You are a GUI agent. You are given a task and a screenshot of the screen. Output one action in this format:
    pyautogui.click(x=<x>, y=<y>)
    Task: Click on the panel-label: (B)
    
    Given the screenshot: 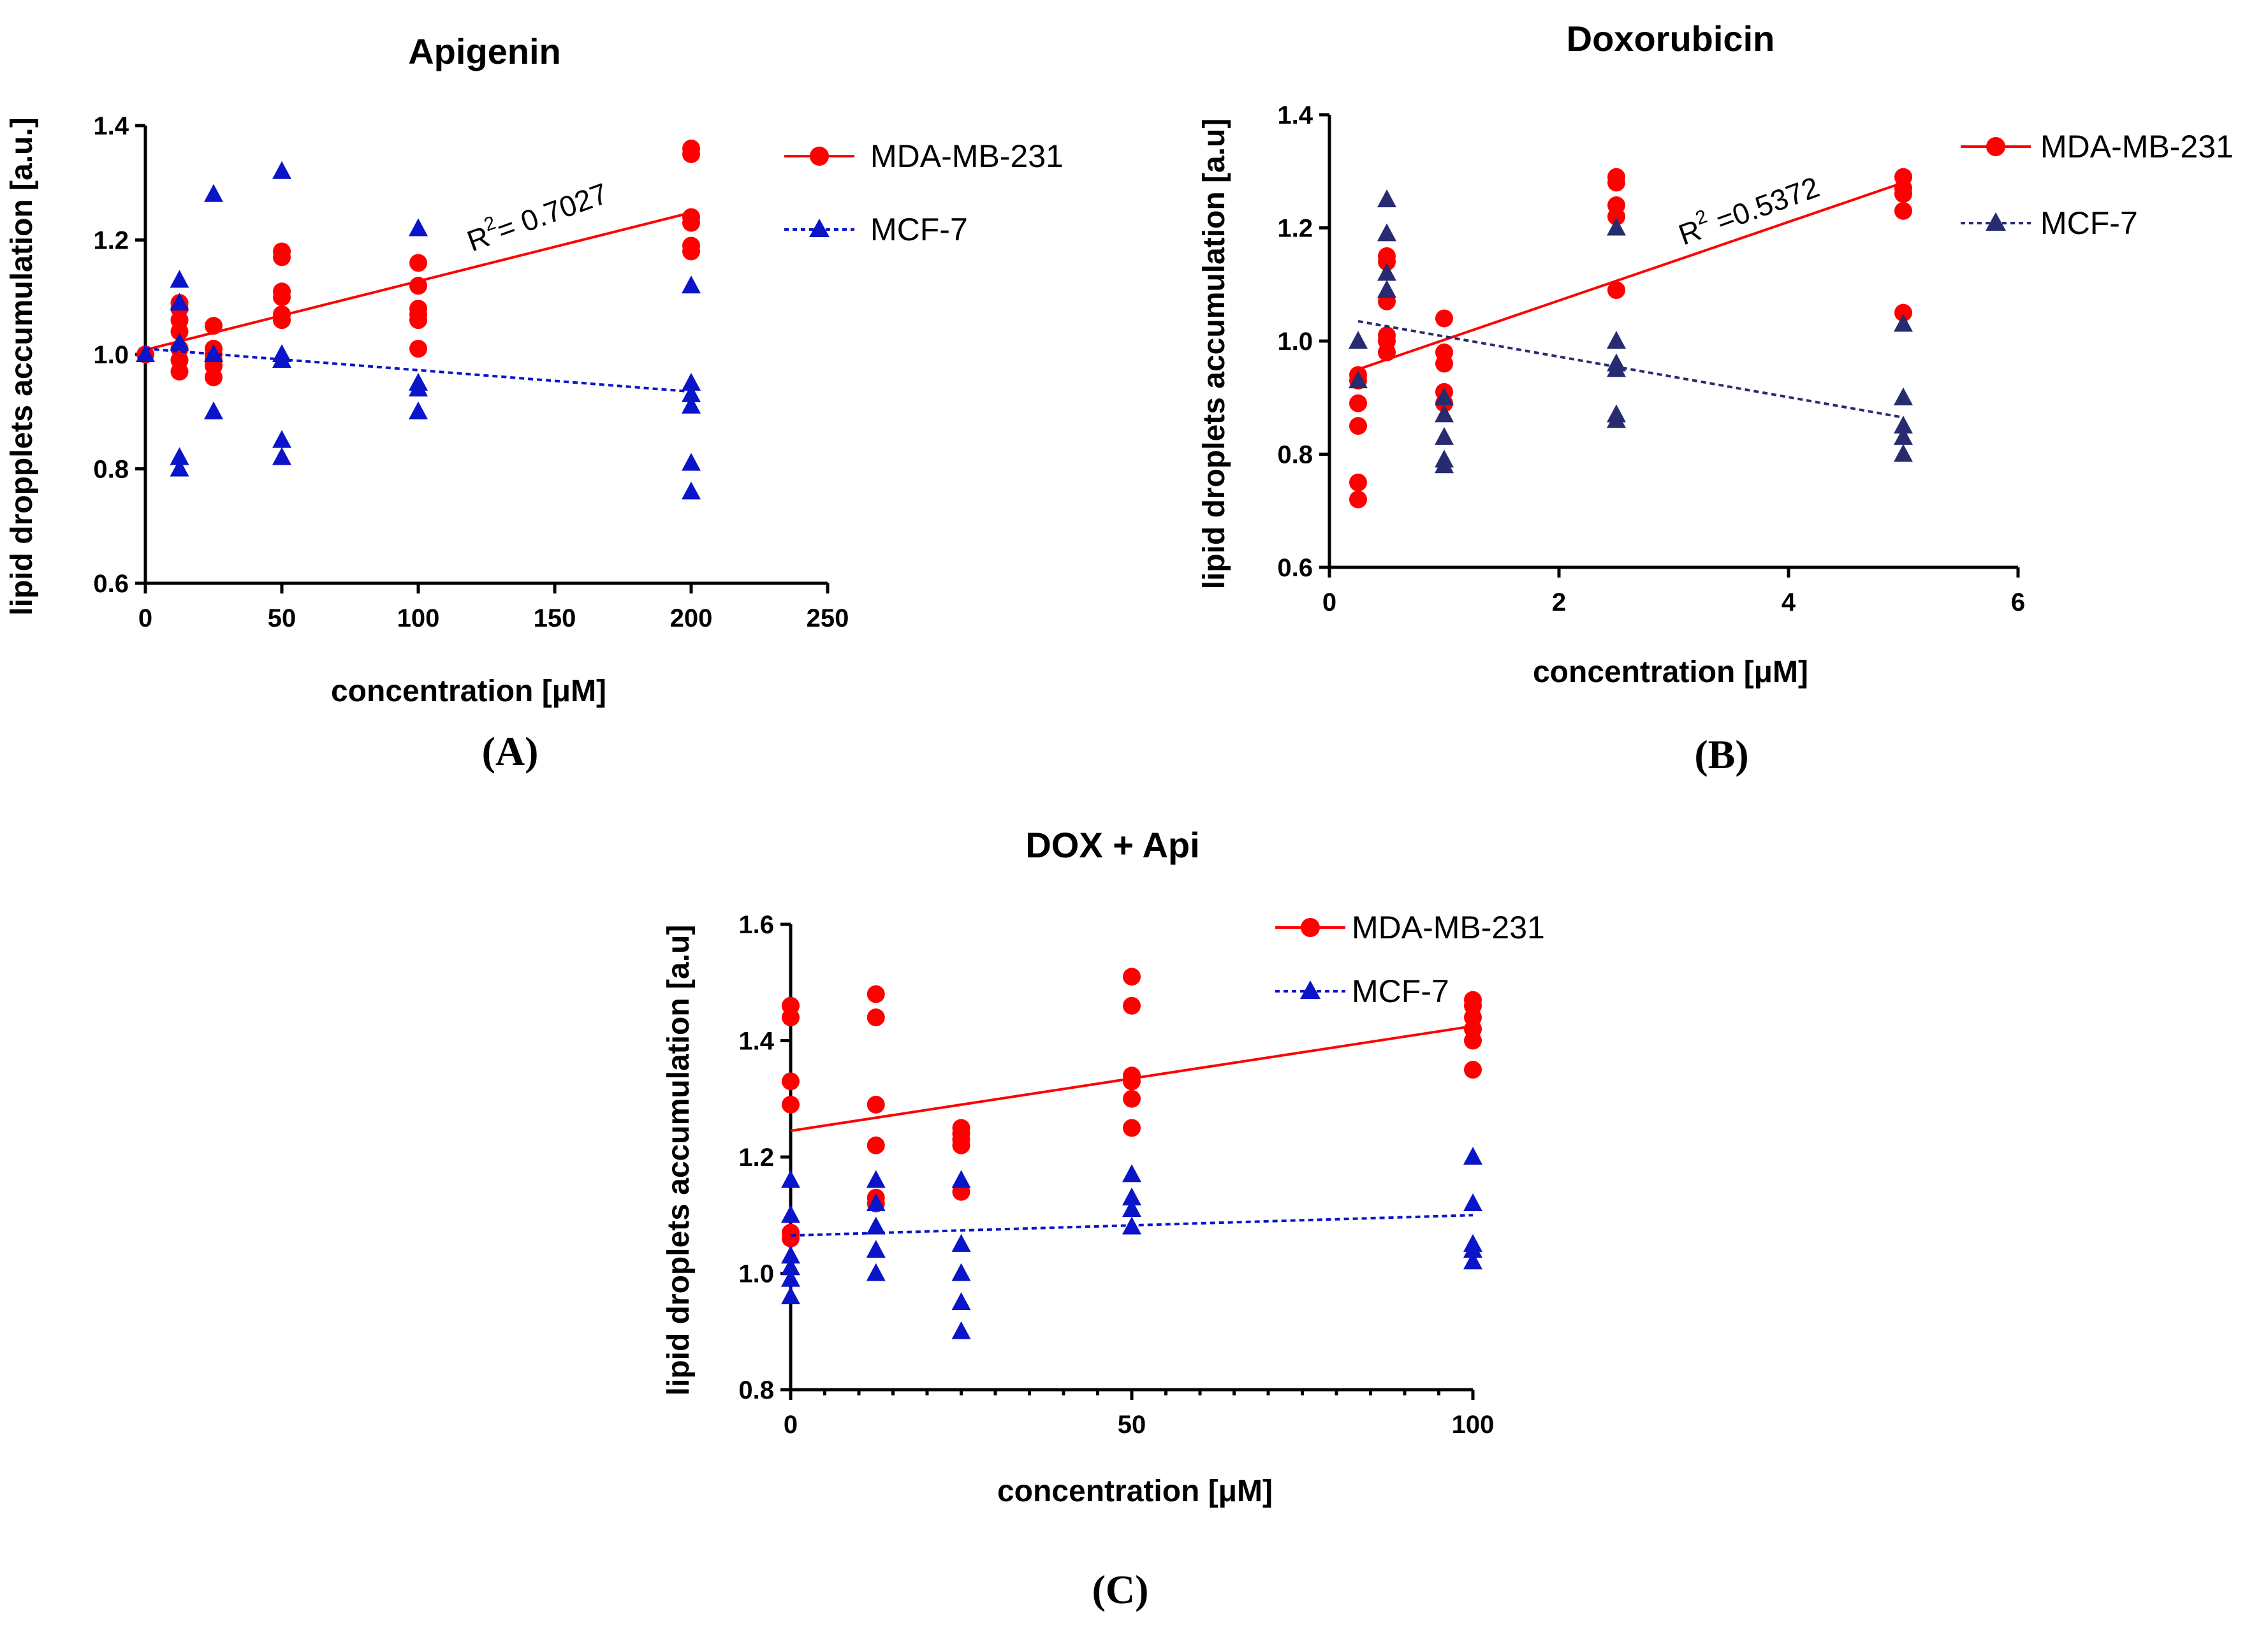 What is the action you would take?
    pyautogui.click(x=1721, y=754)
    